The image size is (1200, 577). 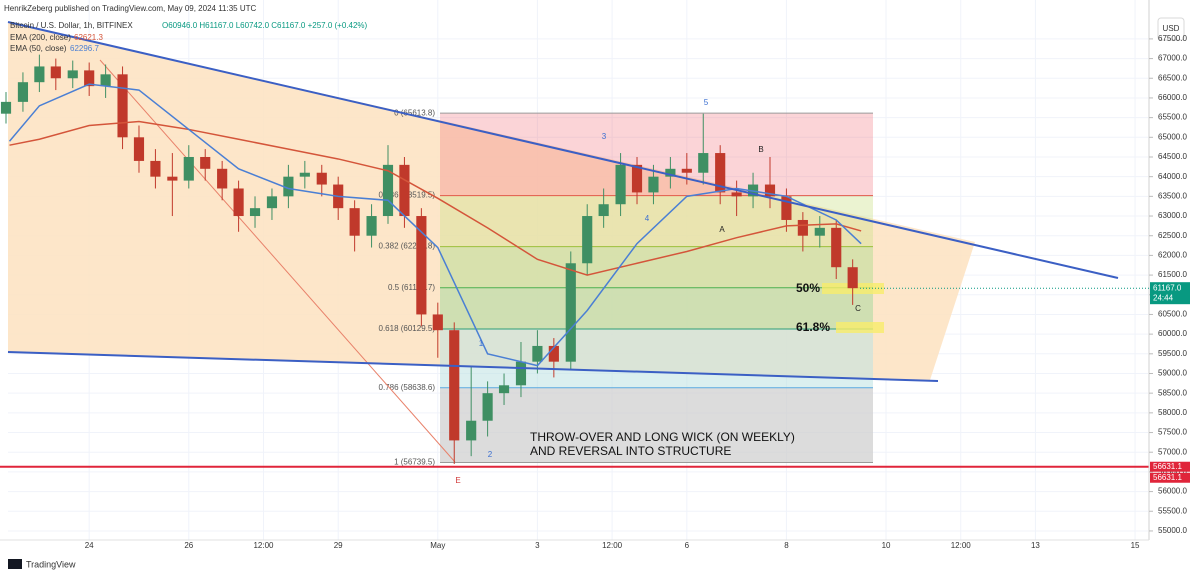 What do you see at coordinates (1172, 117) in the screenshot?
I see `y-tick-label: 65500.0` at bounding box center [1172, 117].